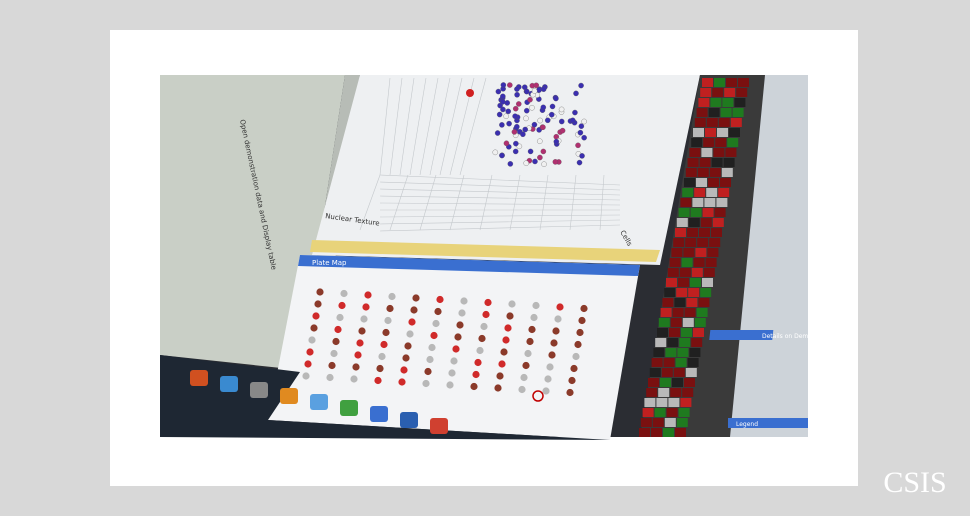 The height and width of the screenshot is (516, 970). What do you see at coordinates (469, 265) in the screenshot?
I see `plate-map-titlebar` at bounding box center [469, 265].